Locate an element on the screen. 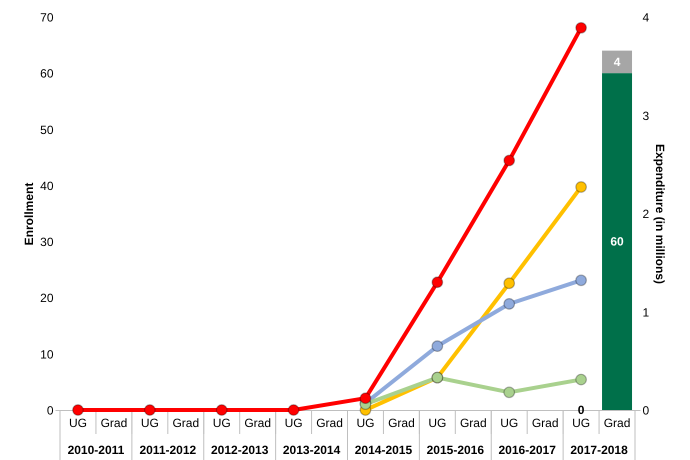 The height and width of the screenshot is (460, 690). y-tick-label: 70 is located at coordinates (47, 17).